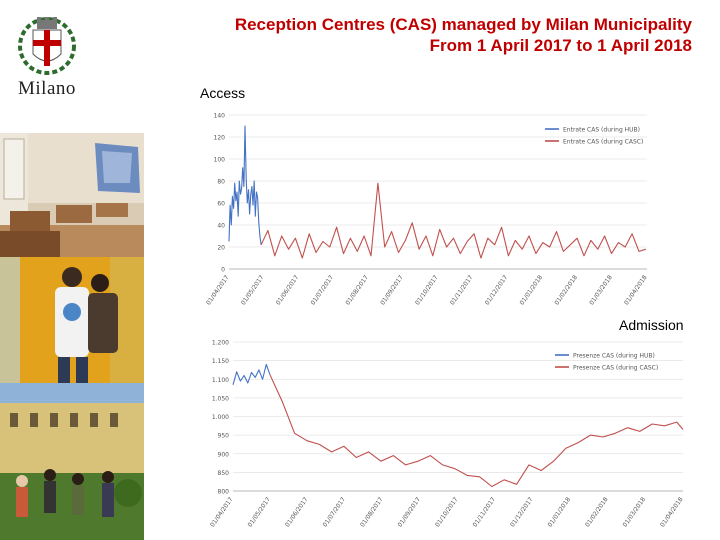 This screenshot has height=540, width=720. I want to click on y-tick-label: 950, so click(224, 436).